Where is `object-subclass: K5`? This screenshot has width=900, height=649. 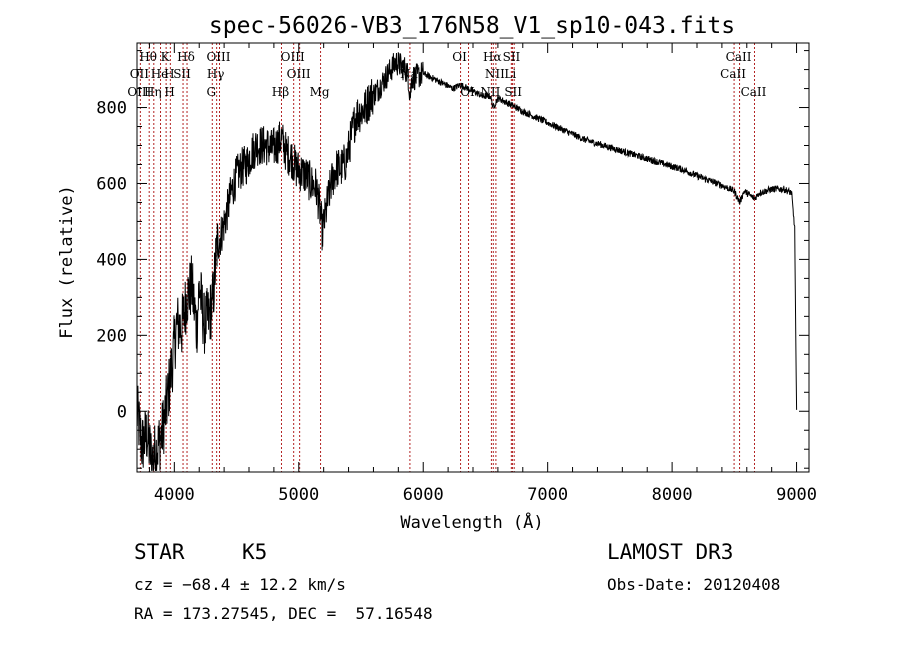 object-subclass: K5 is located at coordinates (255, 552).